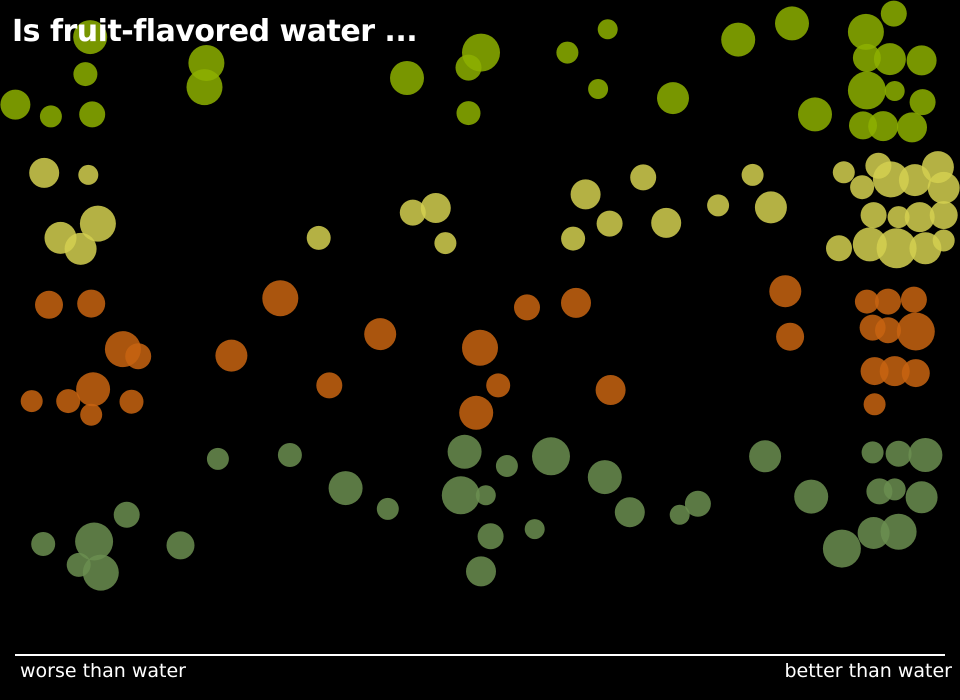  I want to click on x-axis-line, so click(480, 655).